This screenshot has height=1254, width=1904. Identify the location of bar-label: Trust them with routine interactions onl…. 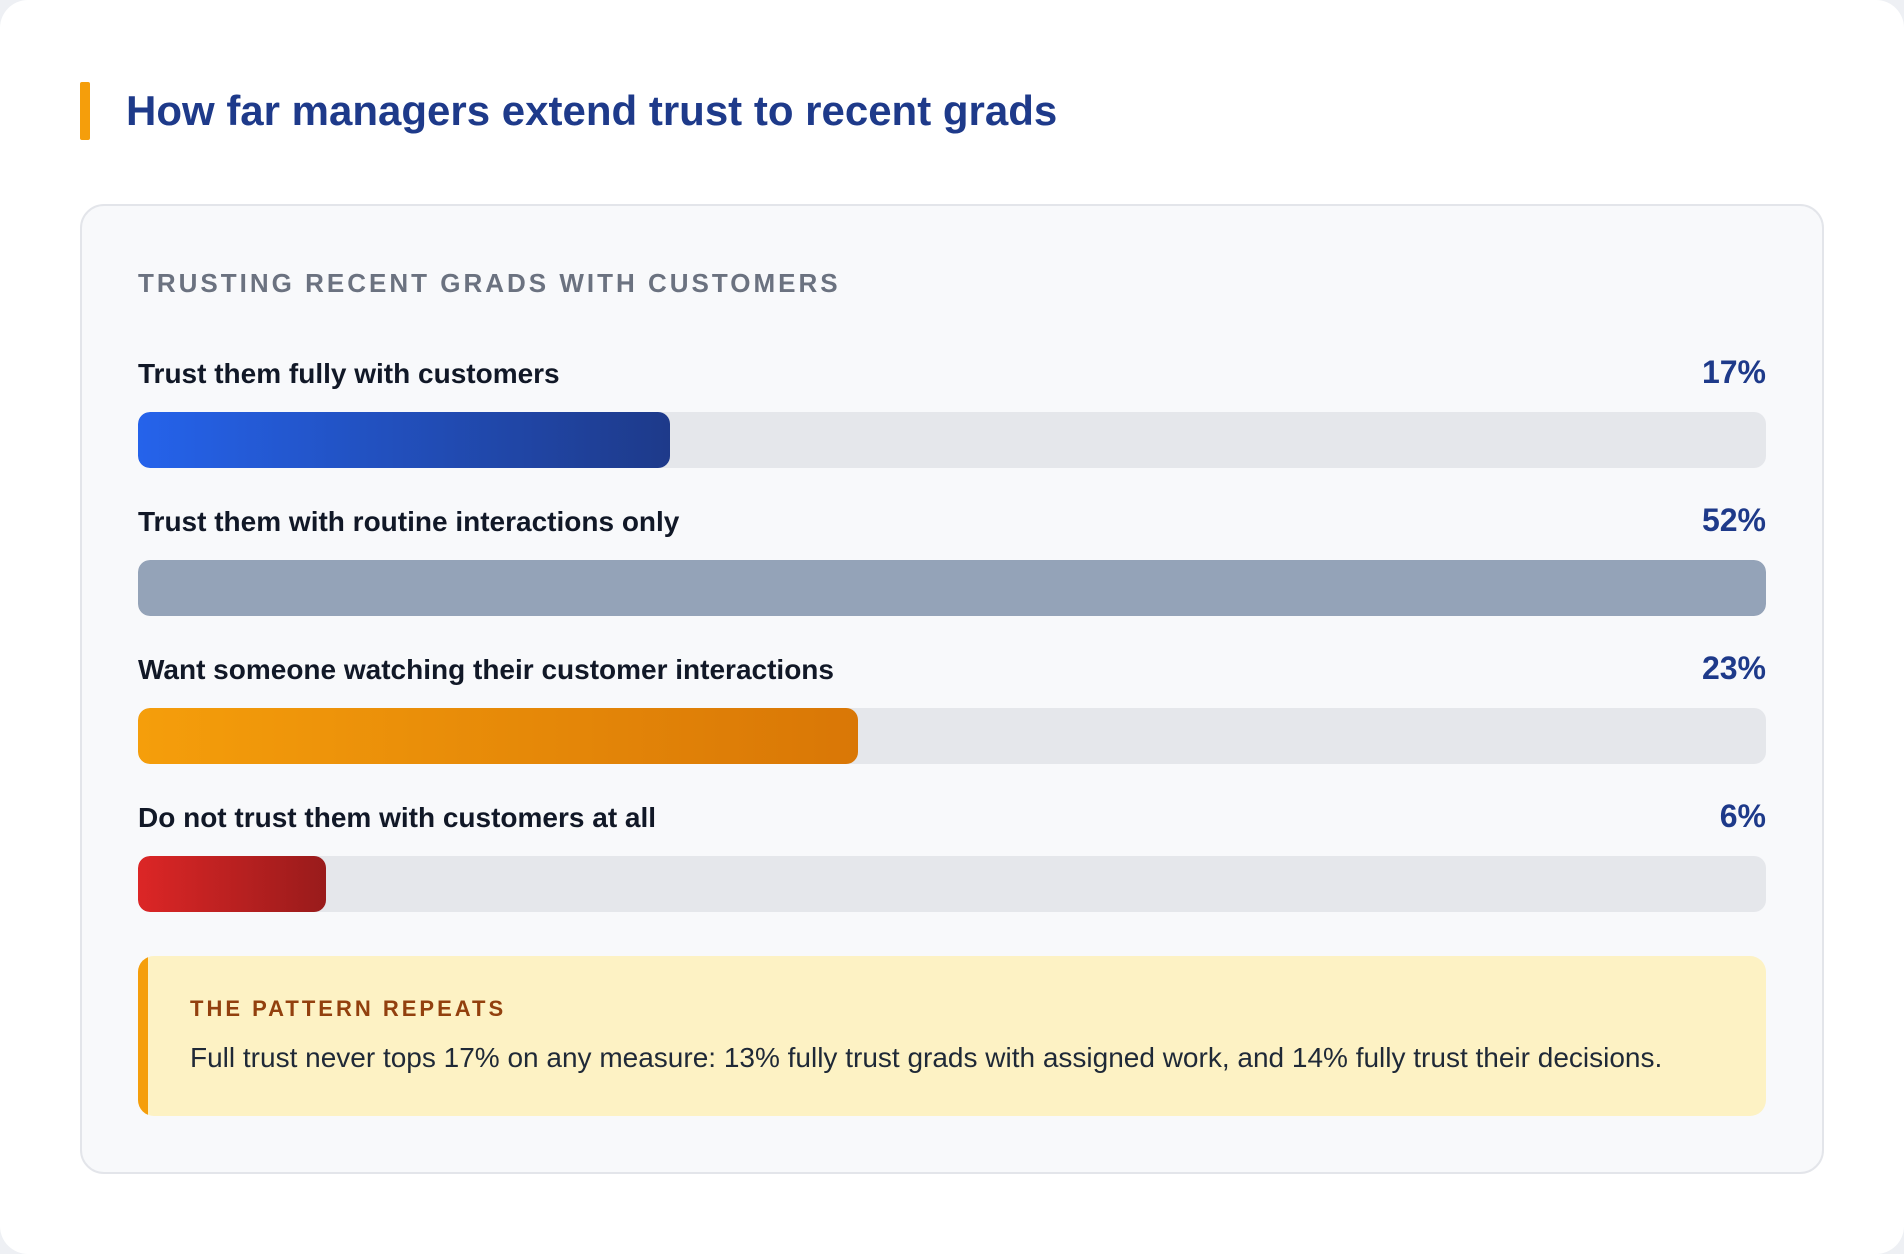
(409, 521).